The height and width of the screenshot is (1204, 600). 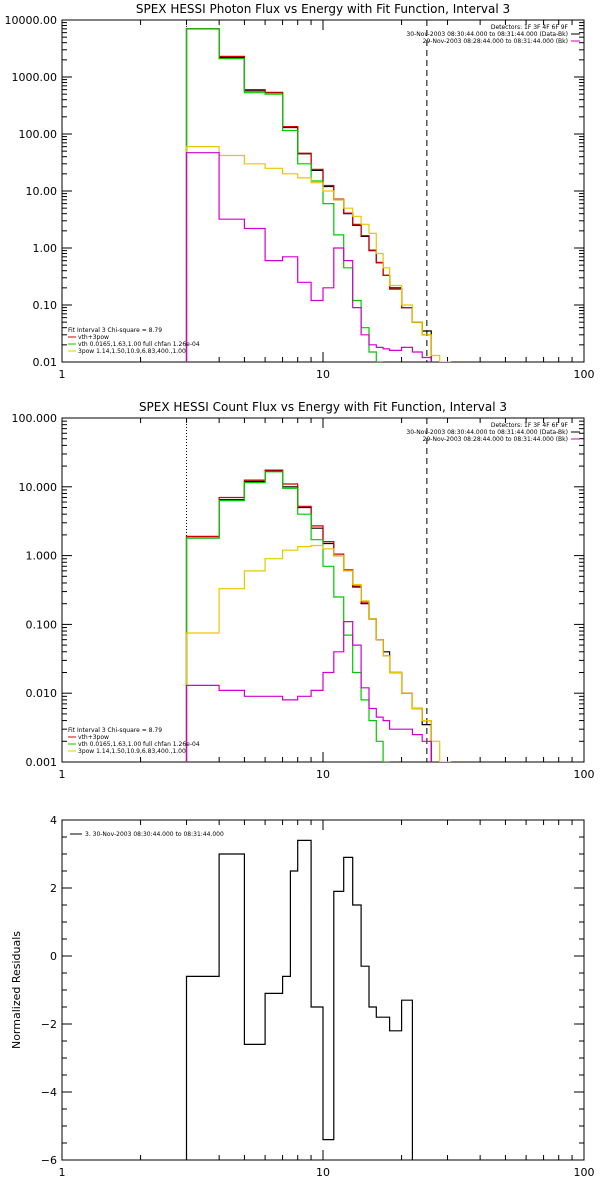 I want to click on y-tick-label: 1.00, so click(x=45, y=248).